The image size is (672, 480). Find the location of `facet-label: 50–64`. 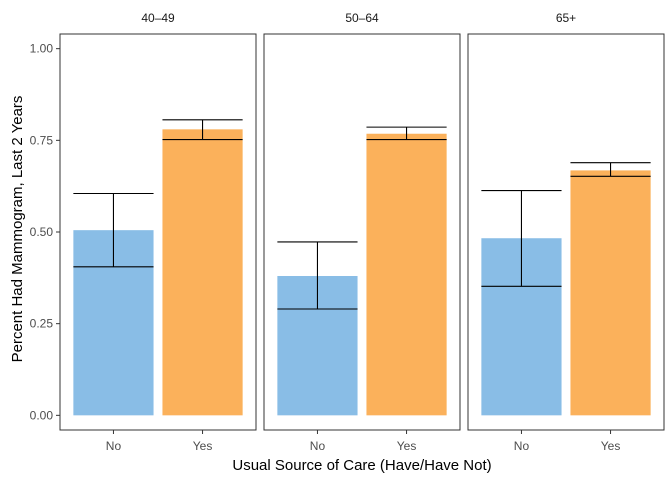

facet-label: 50–64 is located at coordinates (362, 18).